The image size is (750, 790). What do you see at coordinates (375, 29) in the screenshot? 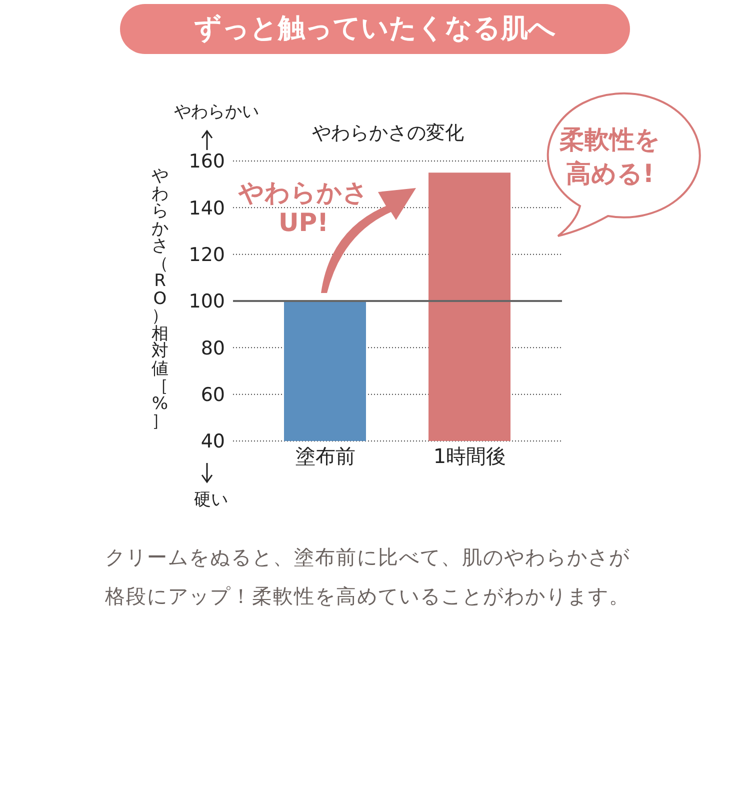
I see `chart-title: ずっと触っていたくなる肌へ` at bounding box center [375, 29].